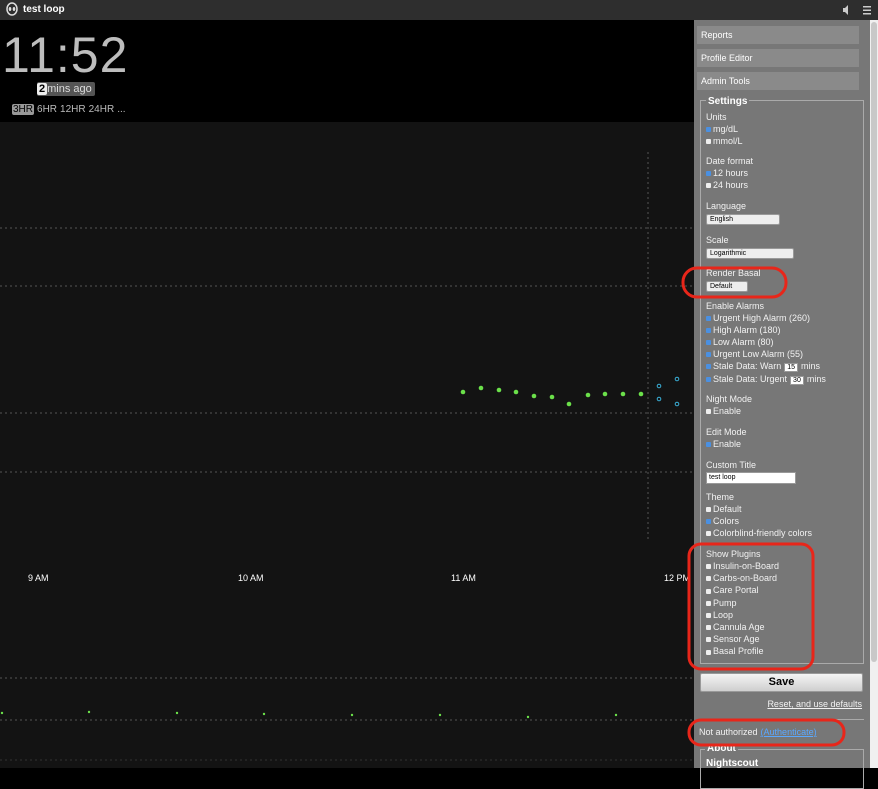 Image resolution: width=878 pixels, height=789 pixels. I want to click on option: Basal Profile, so click(735, 651).